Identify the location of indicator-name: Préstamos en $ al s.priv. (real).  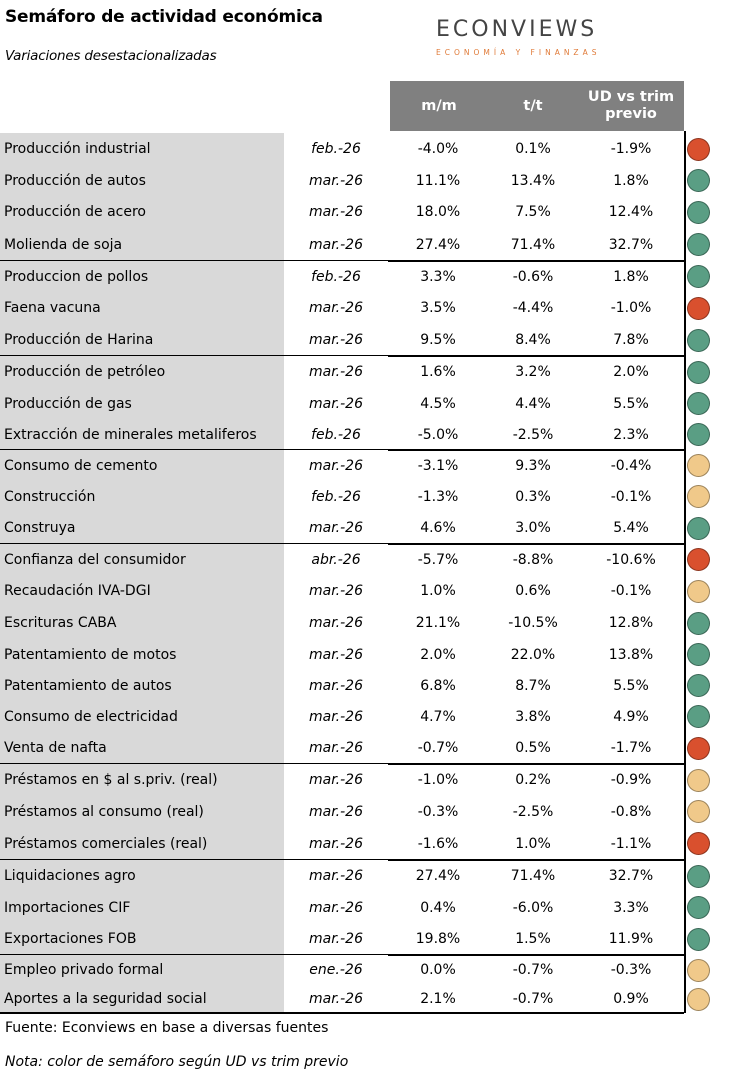
(142, 780).